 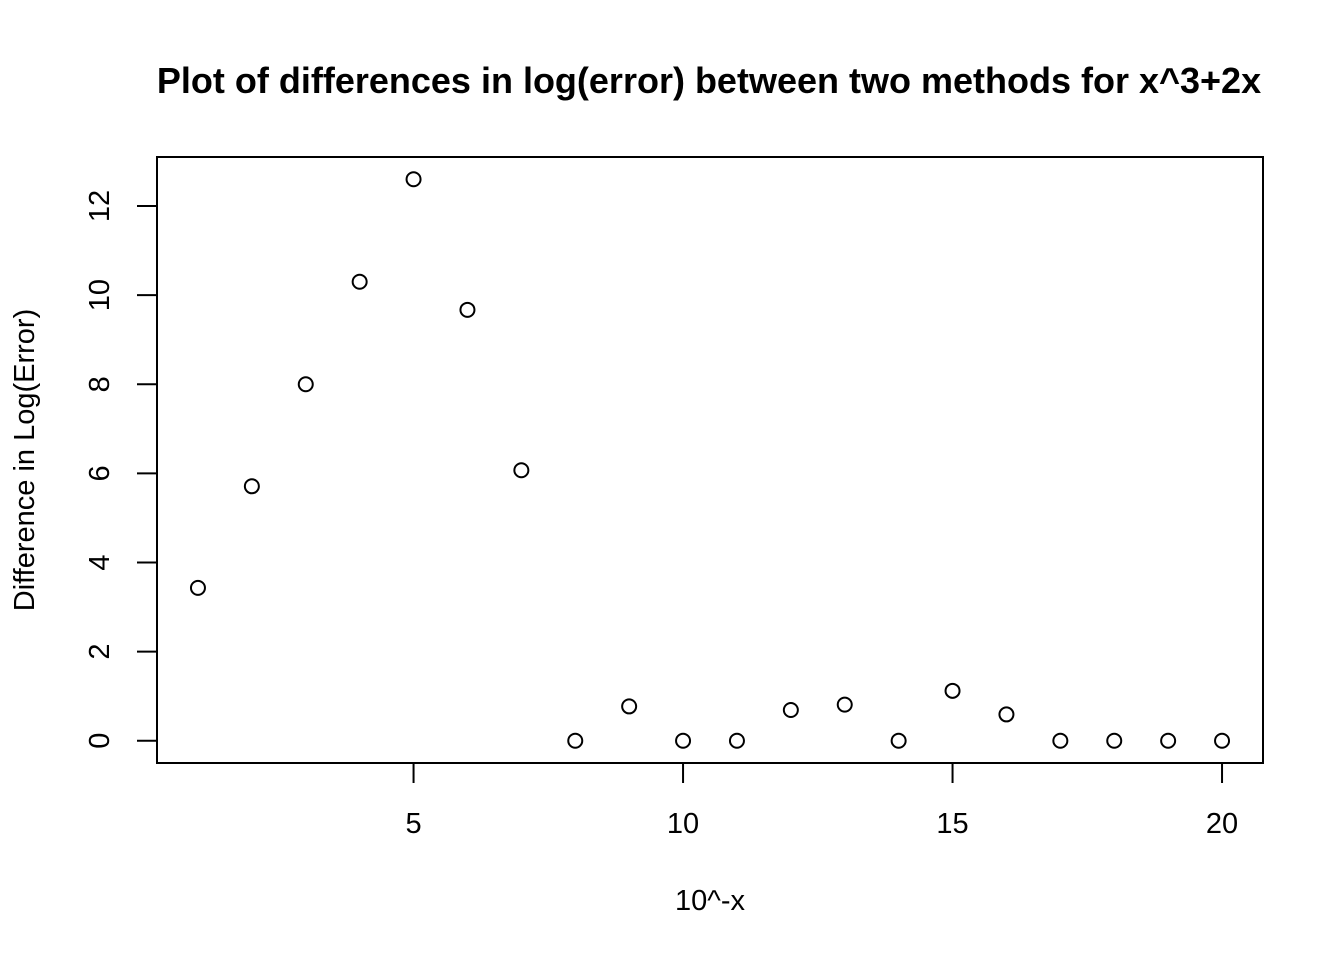 What do you see at coordinates (100, 206) in the screenshot?
I see `y-tick-label: 12` at bounding box center [100, 206].